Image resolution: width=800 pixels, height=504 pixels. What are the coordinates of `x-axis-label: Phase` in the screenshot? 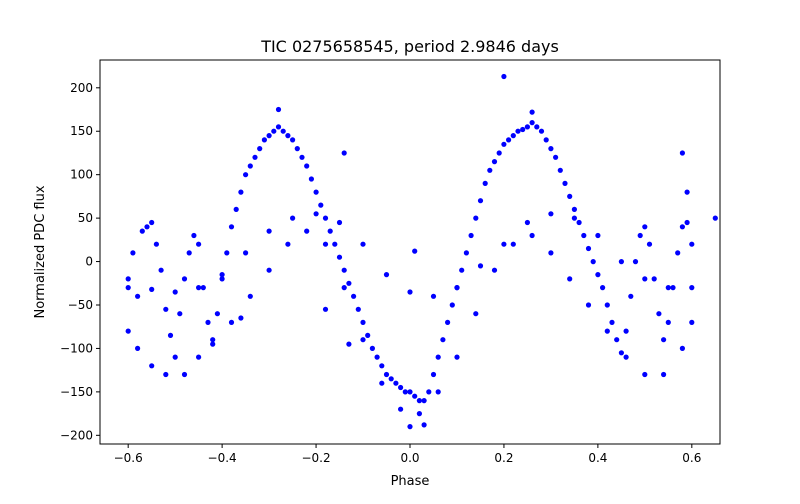 It's located at (410, 481).